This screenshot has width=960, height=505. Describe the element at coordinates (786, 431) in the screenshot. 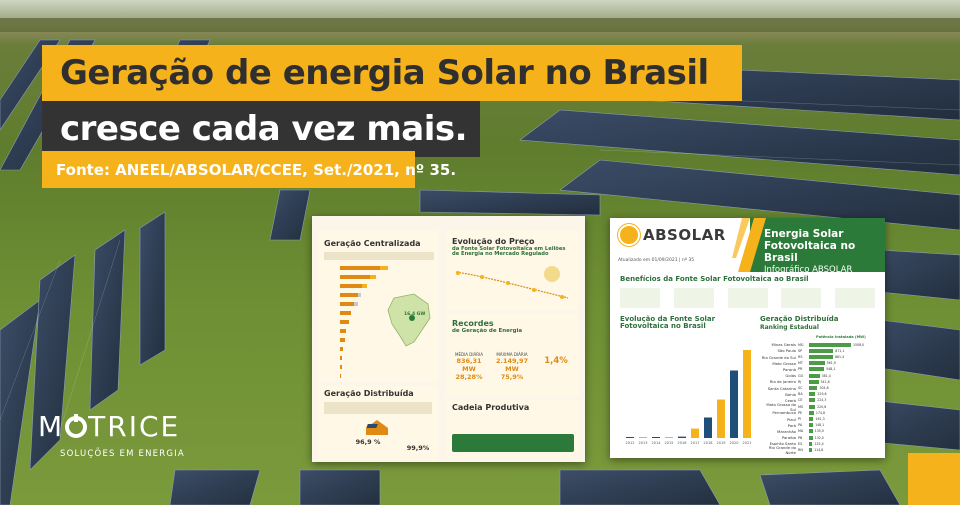

I see `gd-state-name: Maranhão` at that location.